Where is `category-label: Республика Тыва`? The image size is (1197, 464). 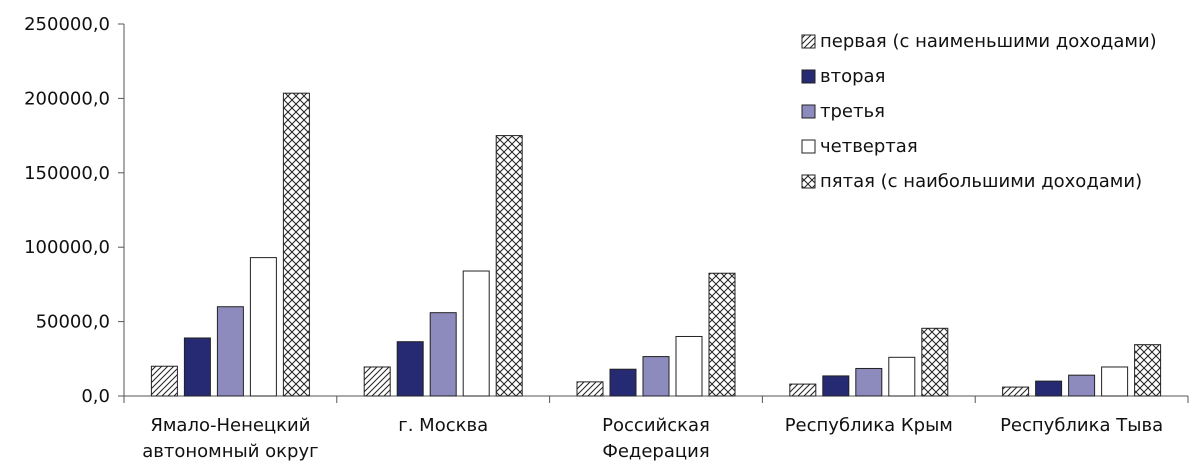 category-label: Республика Тыва is located at coordinates (1081, 425).